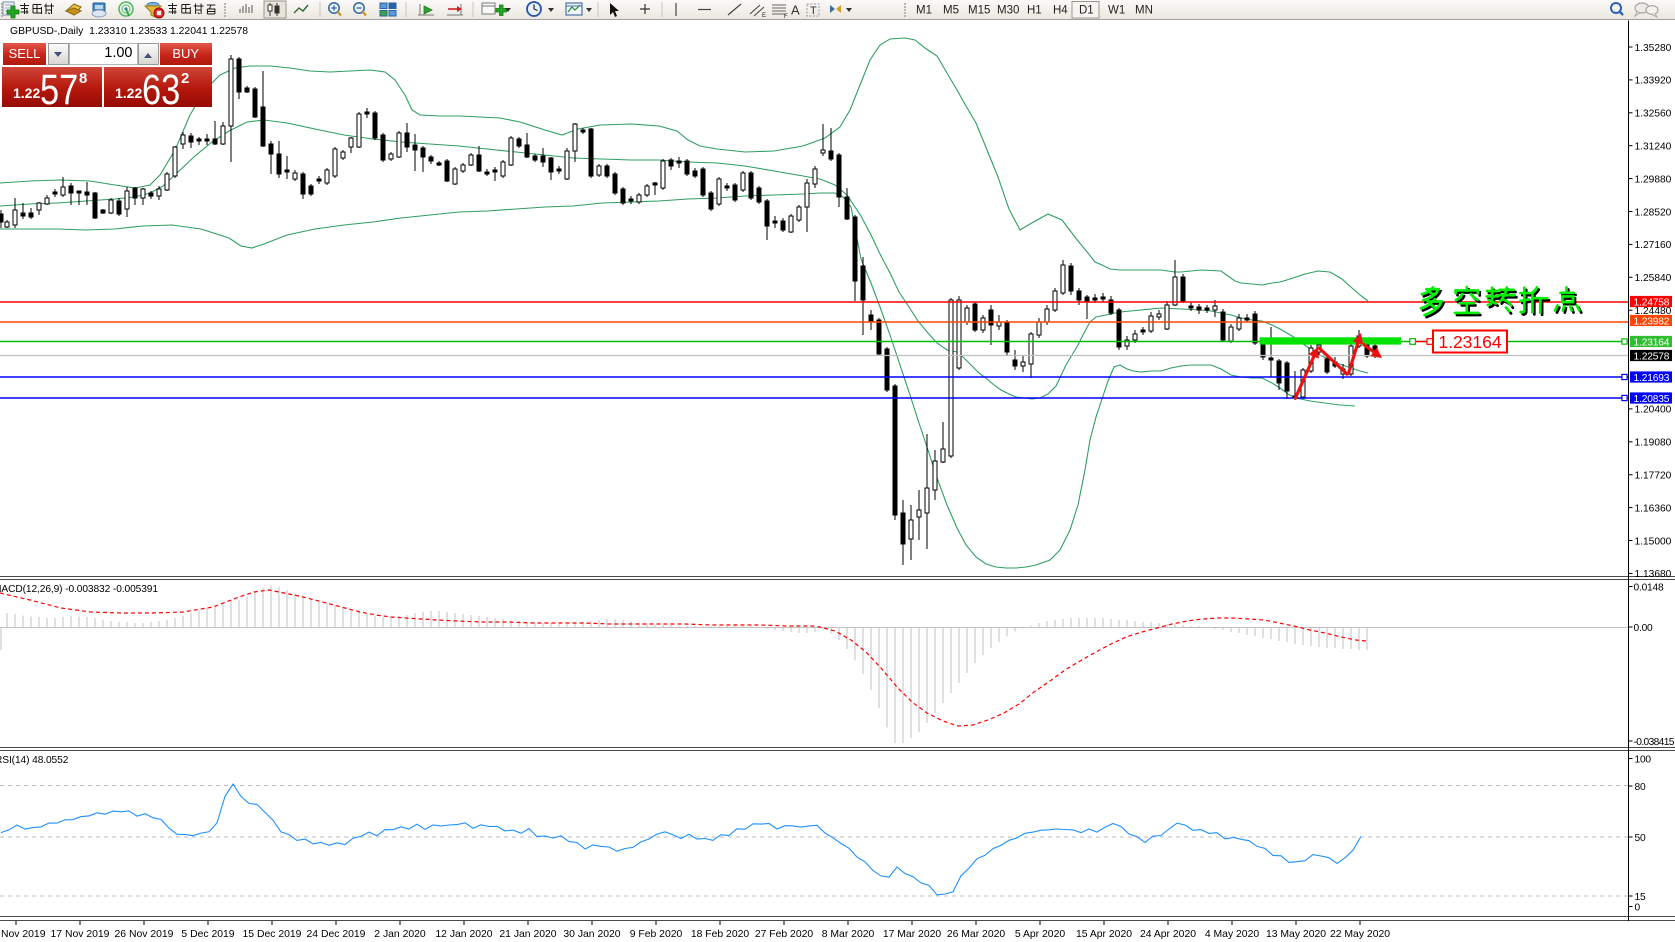 The image size is (1675, 942). Describe the element at coordinates (1040, 934) in the screenshot. I see `svg-text: 5 Apr 2020` at that location.